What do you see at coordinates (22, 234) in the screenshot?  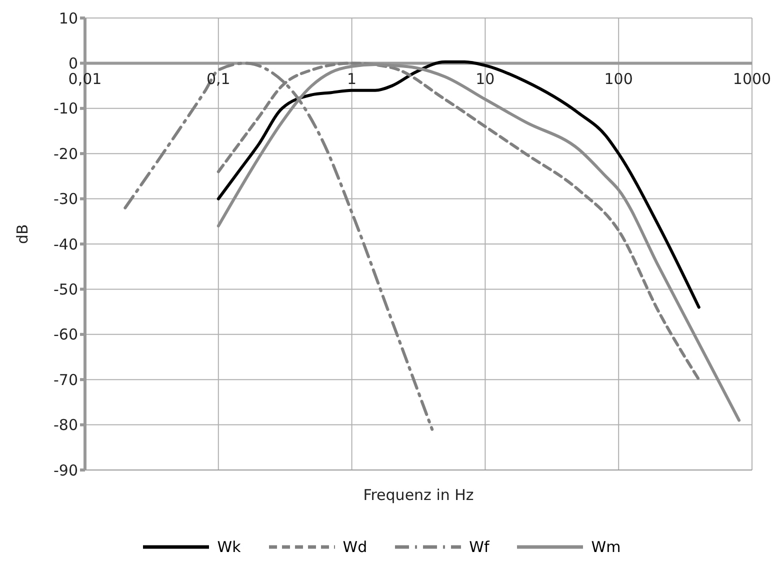 I see `y-axis-title: dB` at bounding box center [22, 234].